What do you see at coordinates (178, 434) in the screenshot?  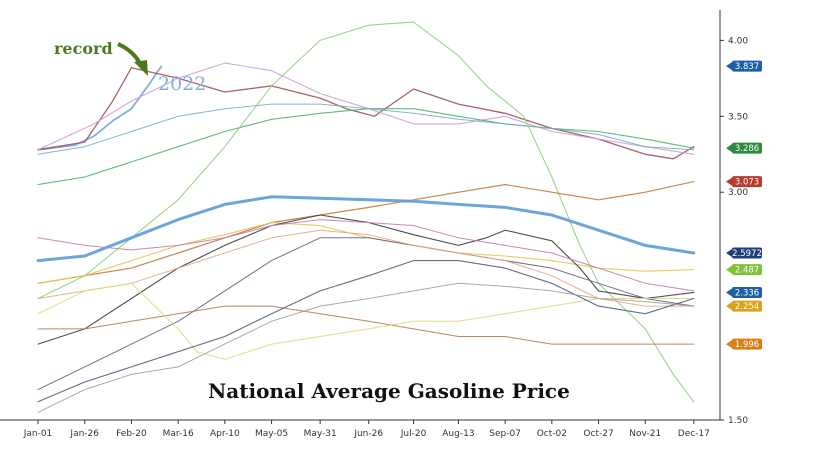 I see `x-tick-label: Mar-16` at bounding box center [178, 434].